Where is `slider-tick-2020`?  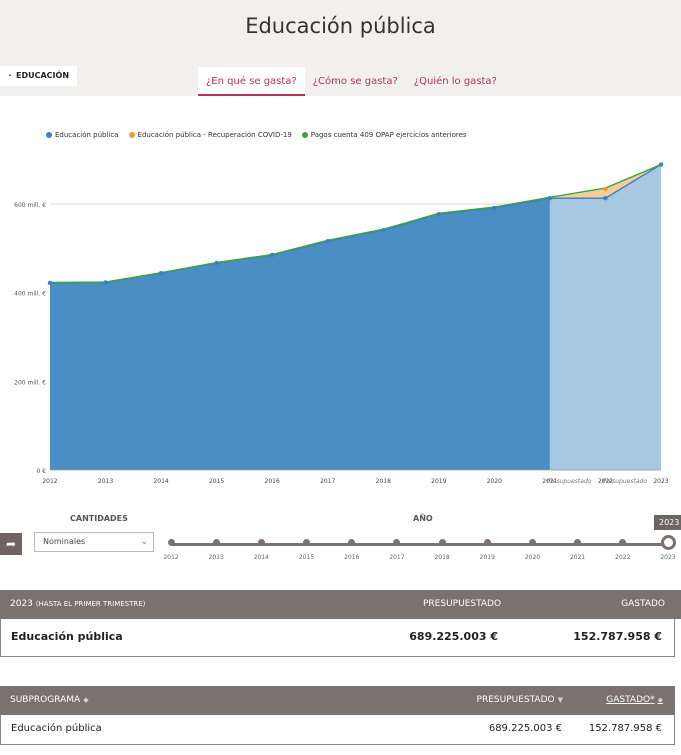 slider-tick-2020 is located at coordinates (532, 542).